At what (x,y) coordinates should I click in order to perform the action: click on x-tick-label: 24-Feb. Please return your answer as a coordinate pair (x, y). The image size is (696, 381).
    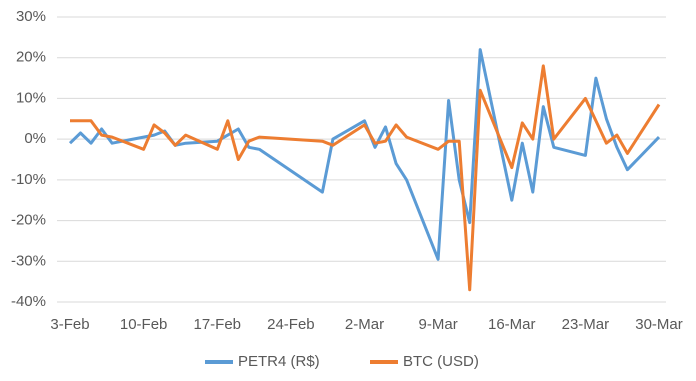
    Looking at the image, I should click on (291, 324).